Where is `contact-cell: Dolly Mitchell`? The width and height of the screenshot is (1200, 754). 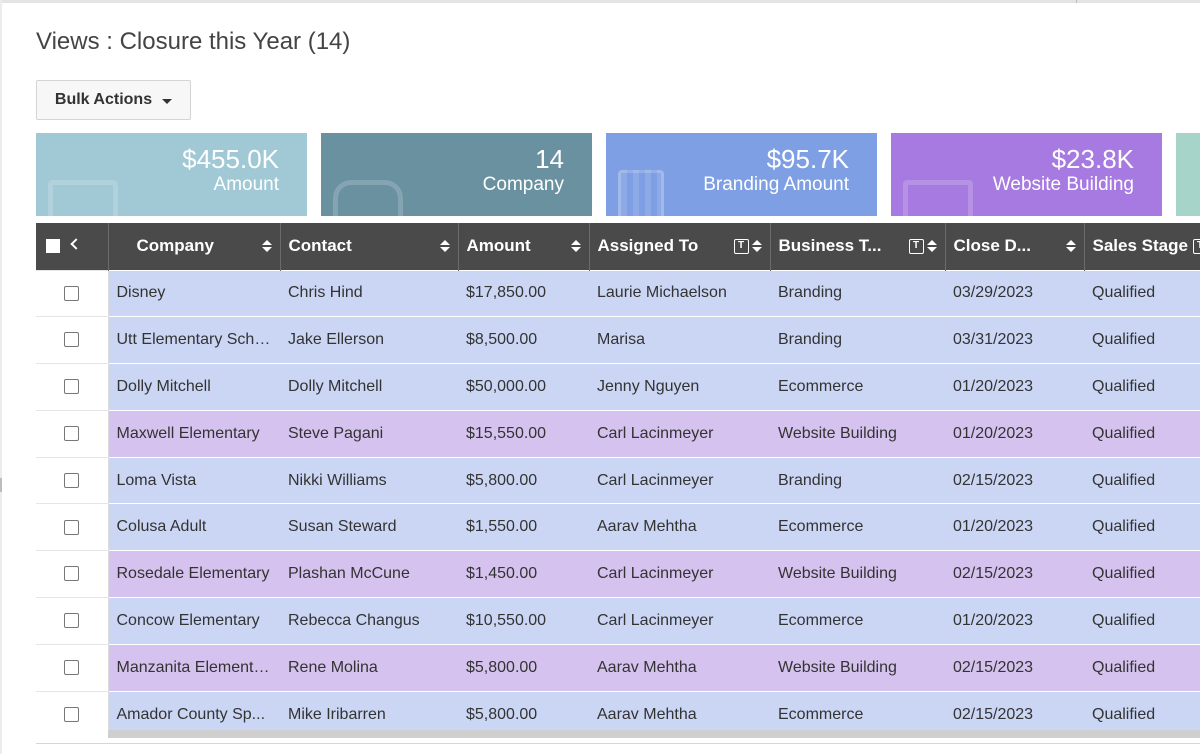 contact-cell: Dolly Mitchell is located at coordinates (369, 387).